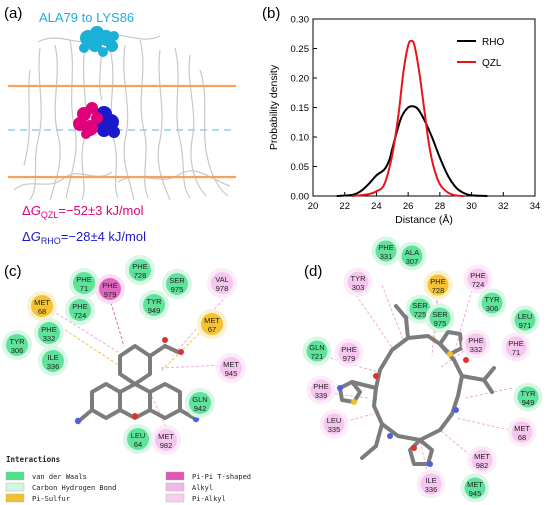 Image resolution: width=550 pixels, height=505 pixels. What do you see at coordinates (221, 477) in the screenshot?
I see `legend-item-label: Pi-Pi T-shaped` at bounding box center [221, 477].